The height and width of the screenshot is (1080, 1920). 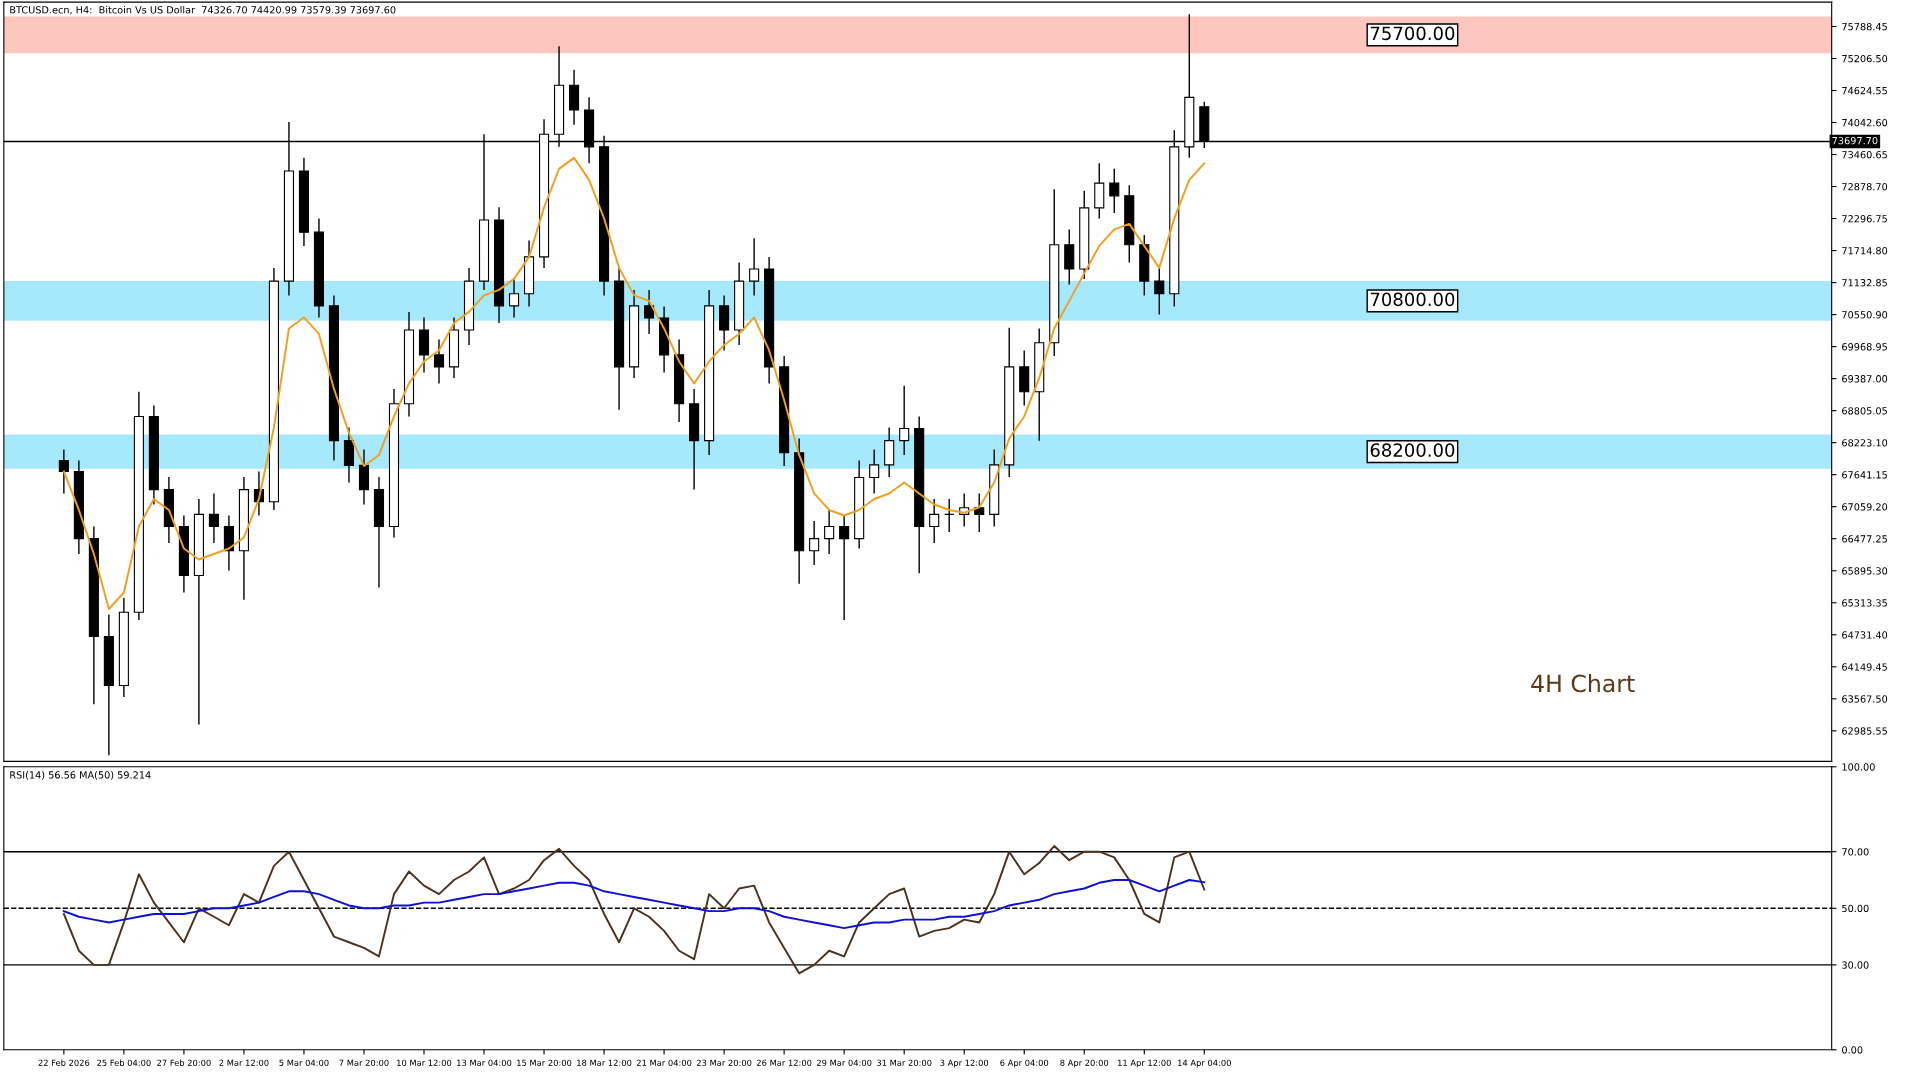 What do you see at coordinates (184, 1062) in the screenshot?
I see `x-tick-label: 27 Feb 20:00` at bounding box center [184, 1062].